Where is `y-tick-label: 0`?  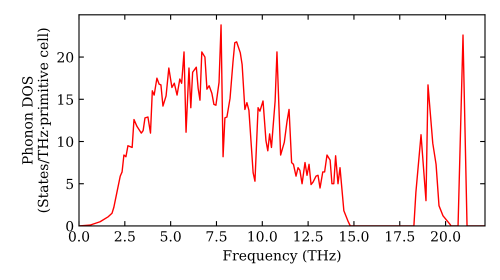 y-tick-label: 0 is located at coordinates (70, 226).